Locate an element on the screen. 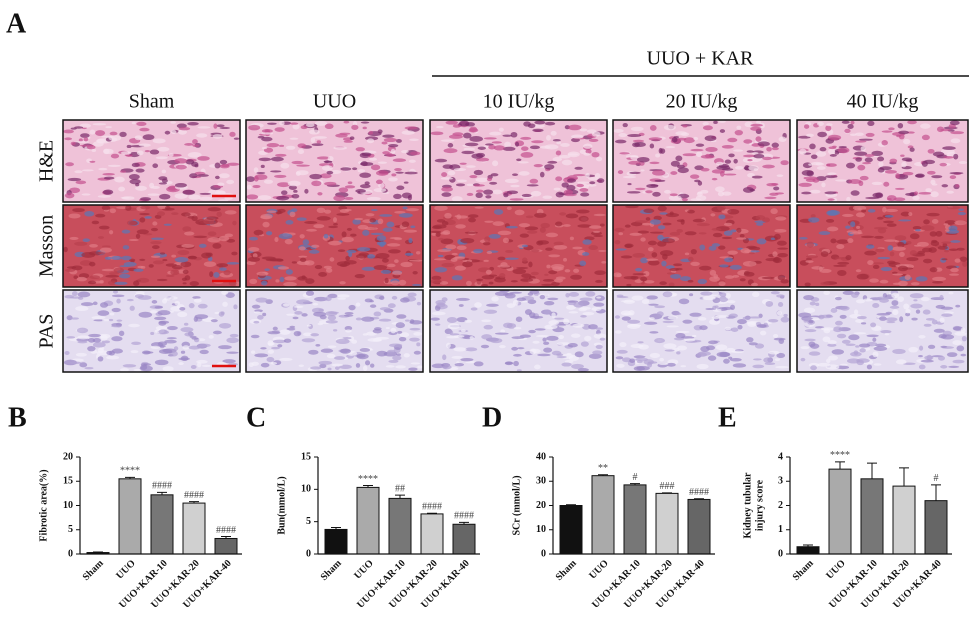 Image resolution: width=969 pixels, height=623 pixels. y-tick-label: 5 is located at coordinates (70, 529).